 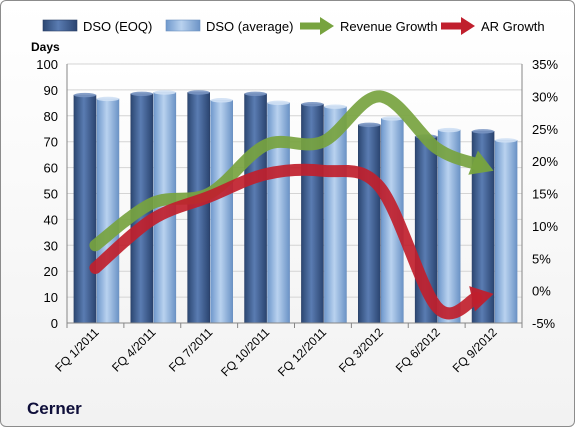 What do you see at coordinates (545, 194) in the screenshot?
I see `y2-tick-label: 15%` at bounding box center [545, 194].